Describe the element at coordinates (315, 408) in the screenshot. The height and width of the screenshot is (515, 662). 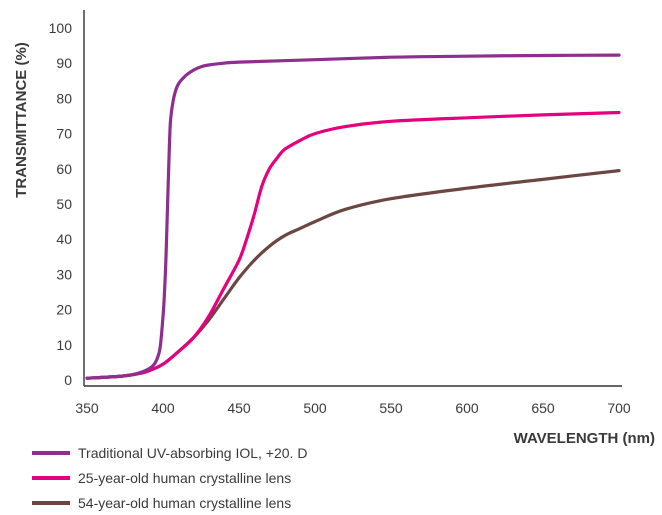
I see `x-tick-label: 500` at that location.